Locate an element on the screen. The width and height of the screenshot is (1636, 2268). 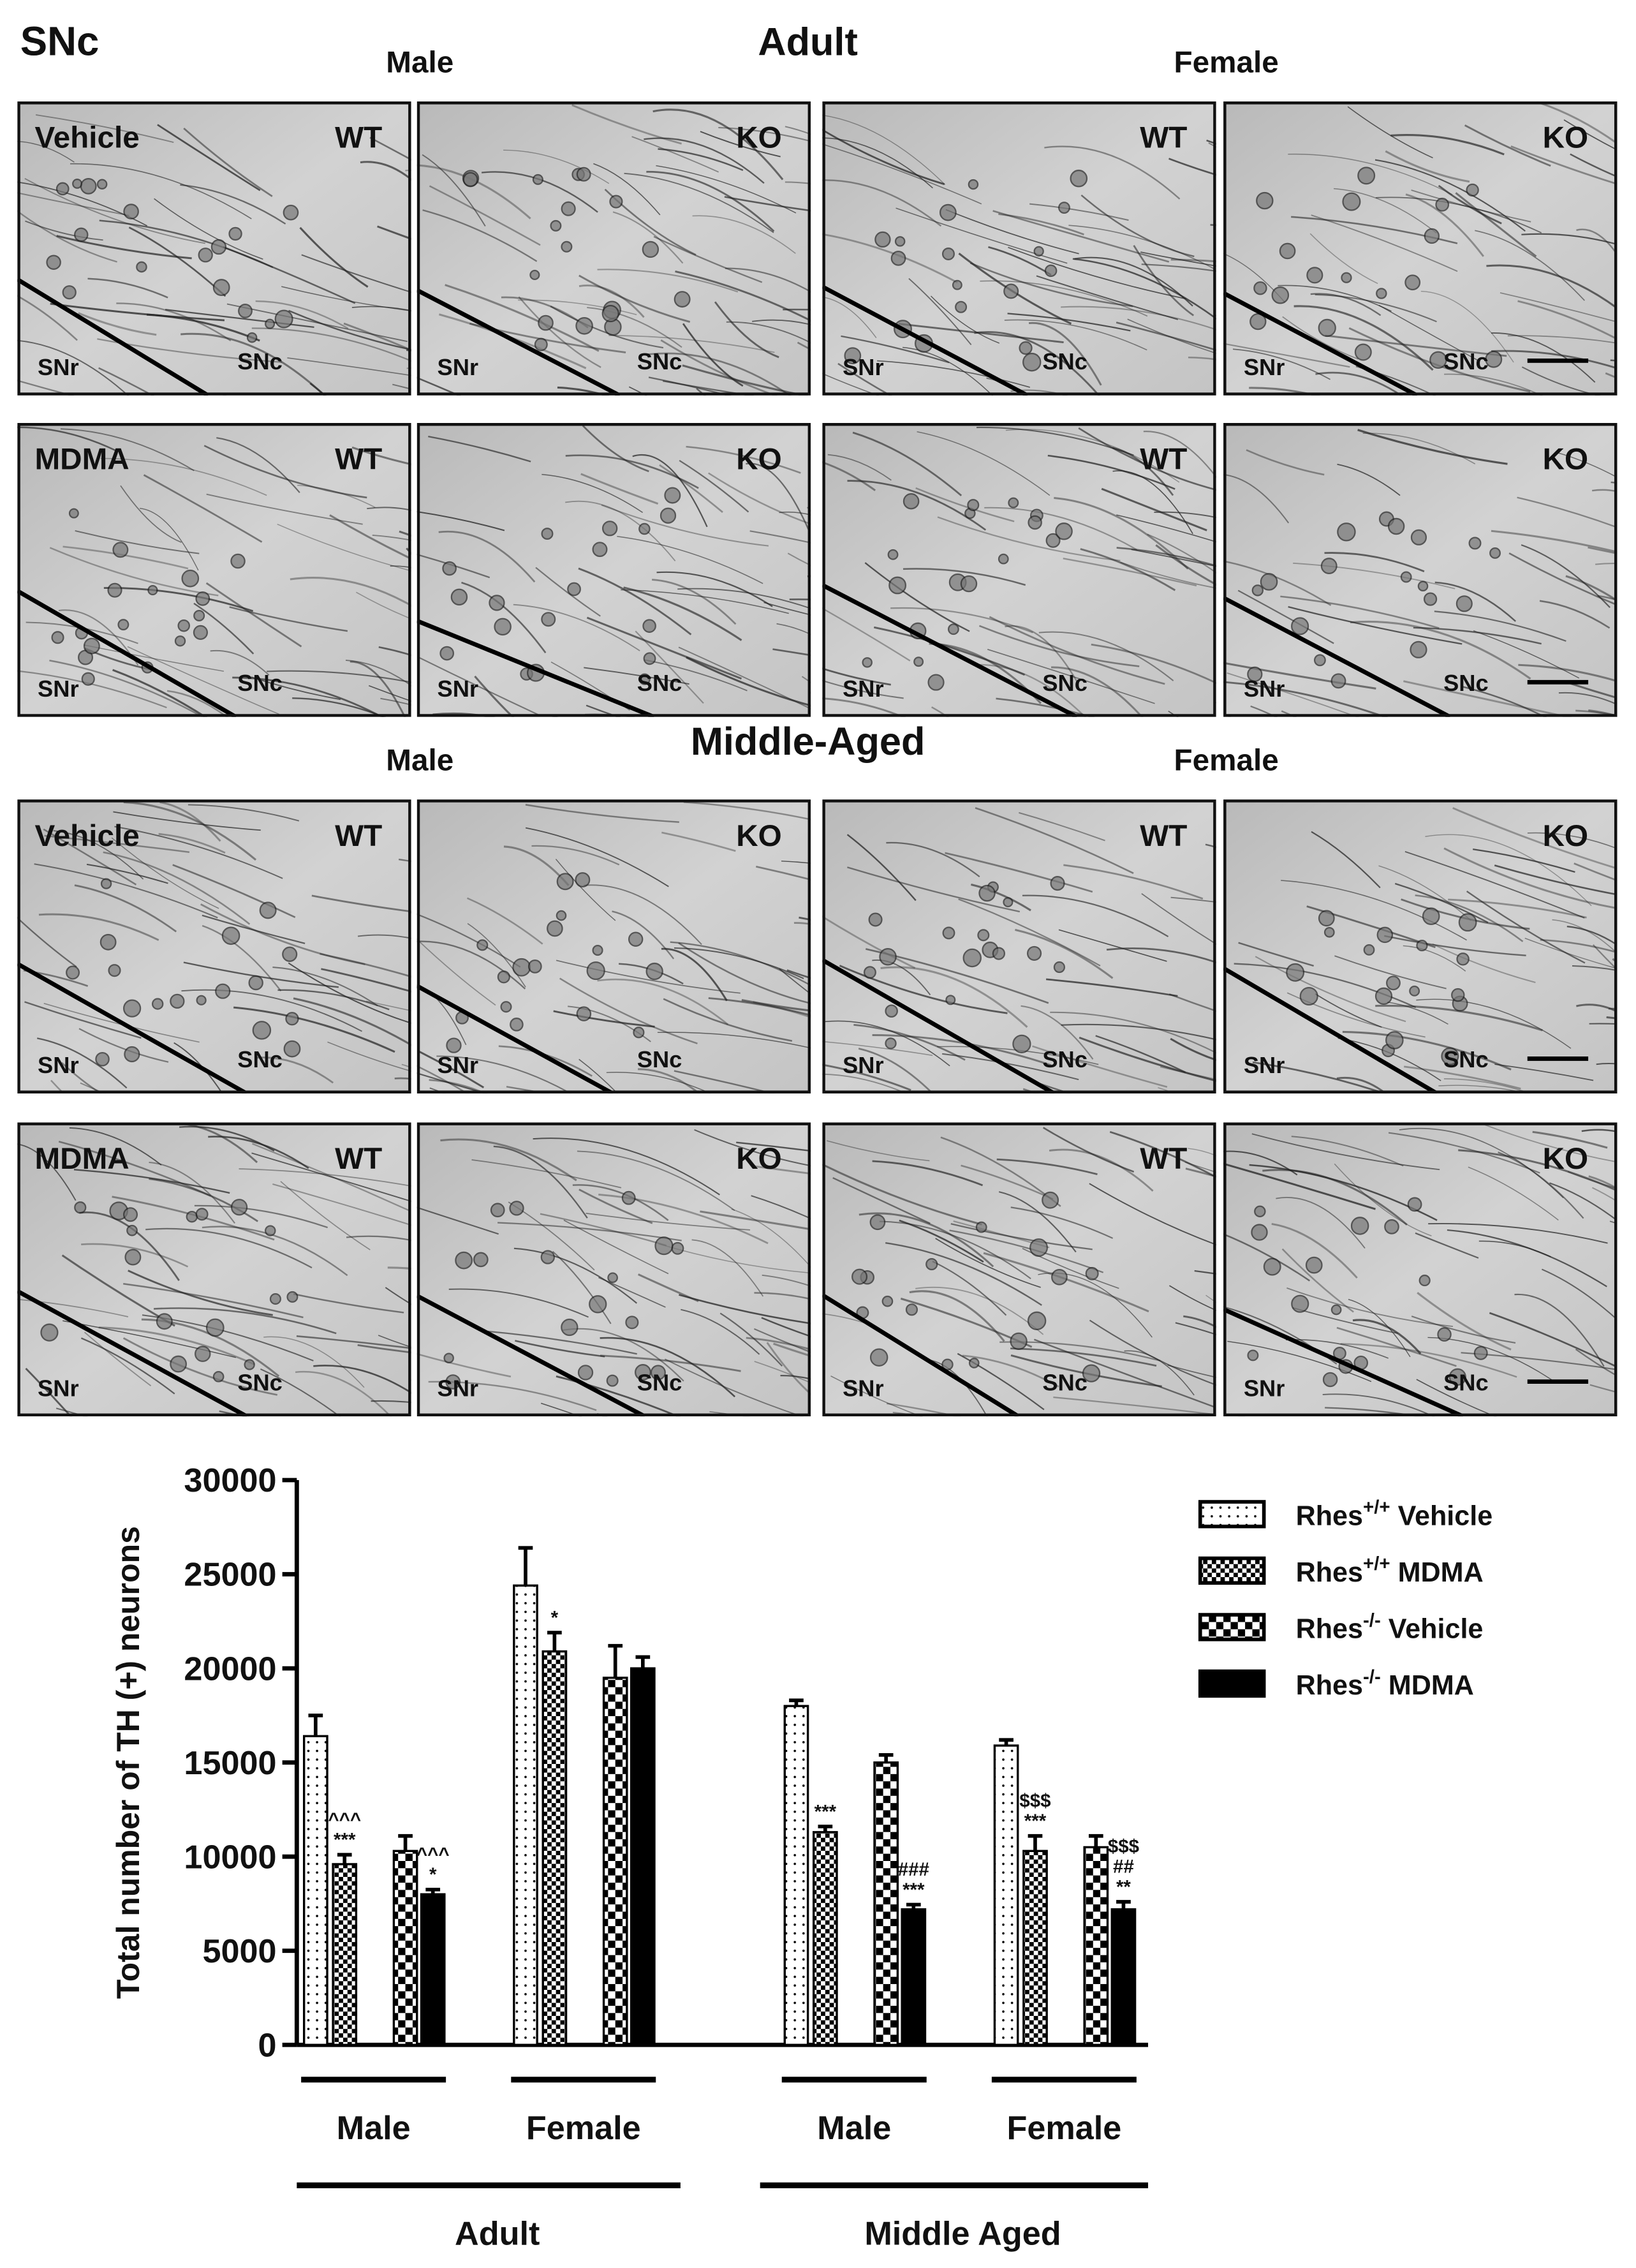
sex-label: Female is located at coordinates (1226, 761).